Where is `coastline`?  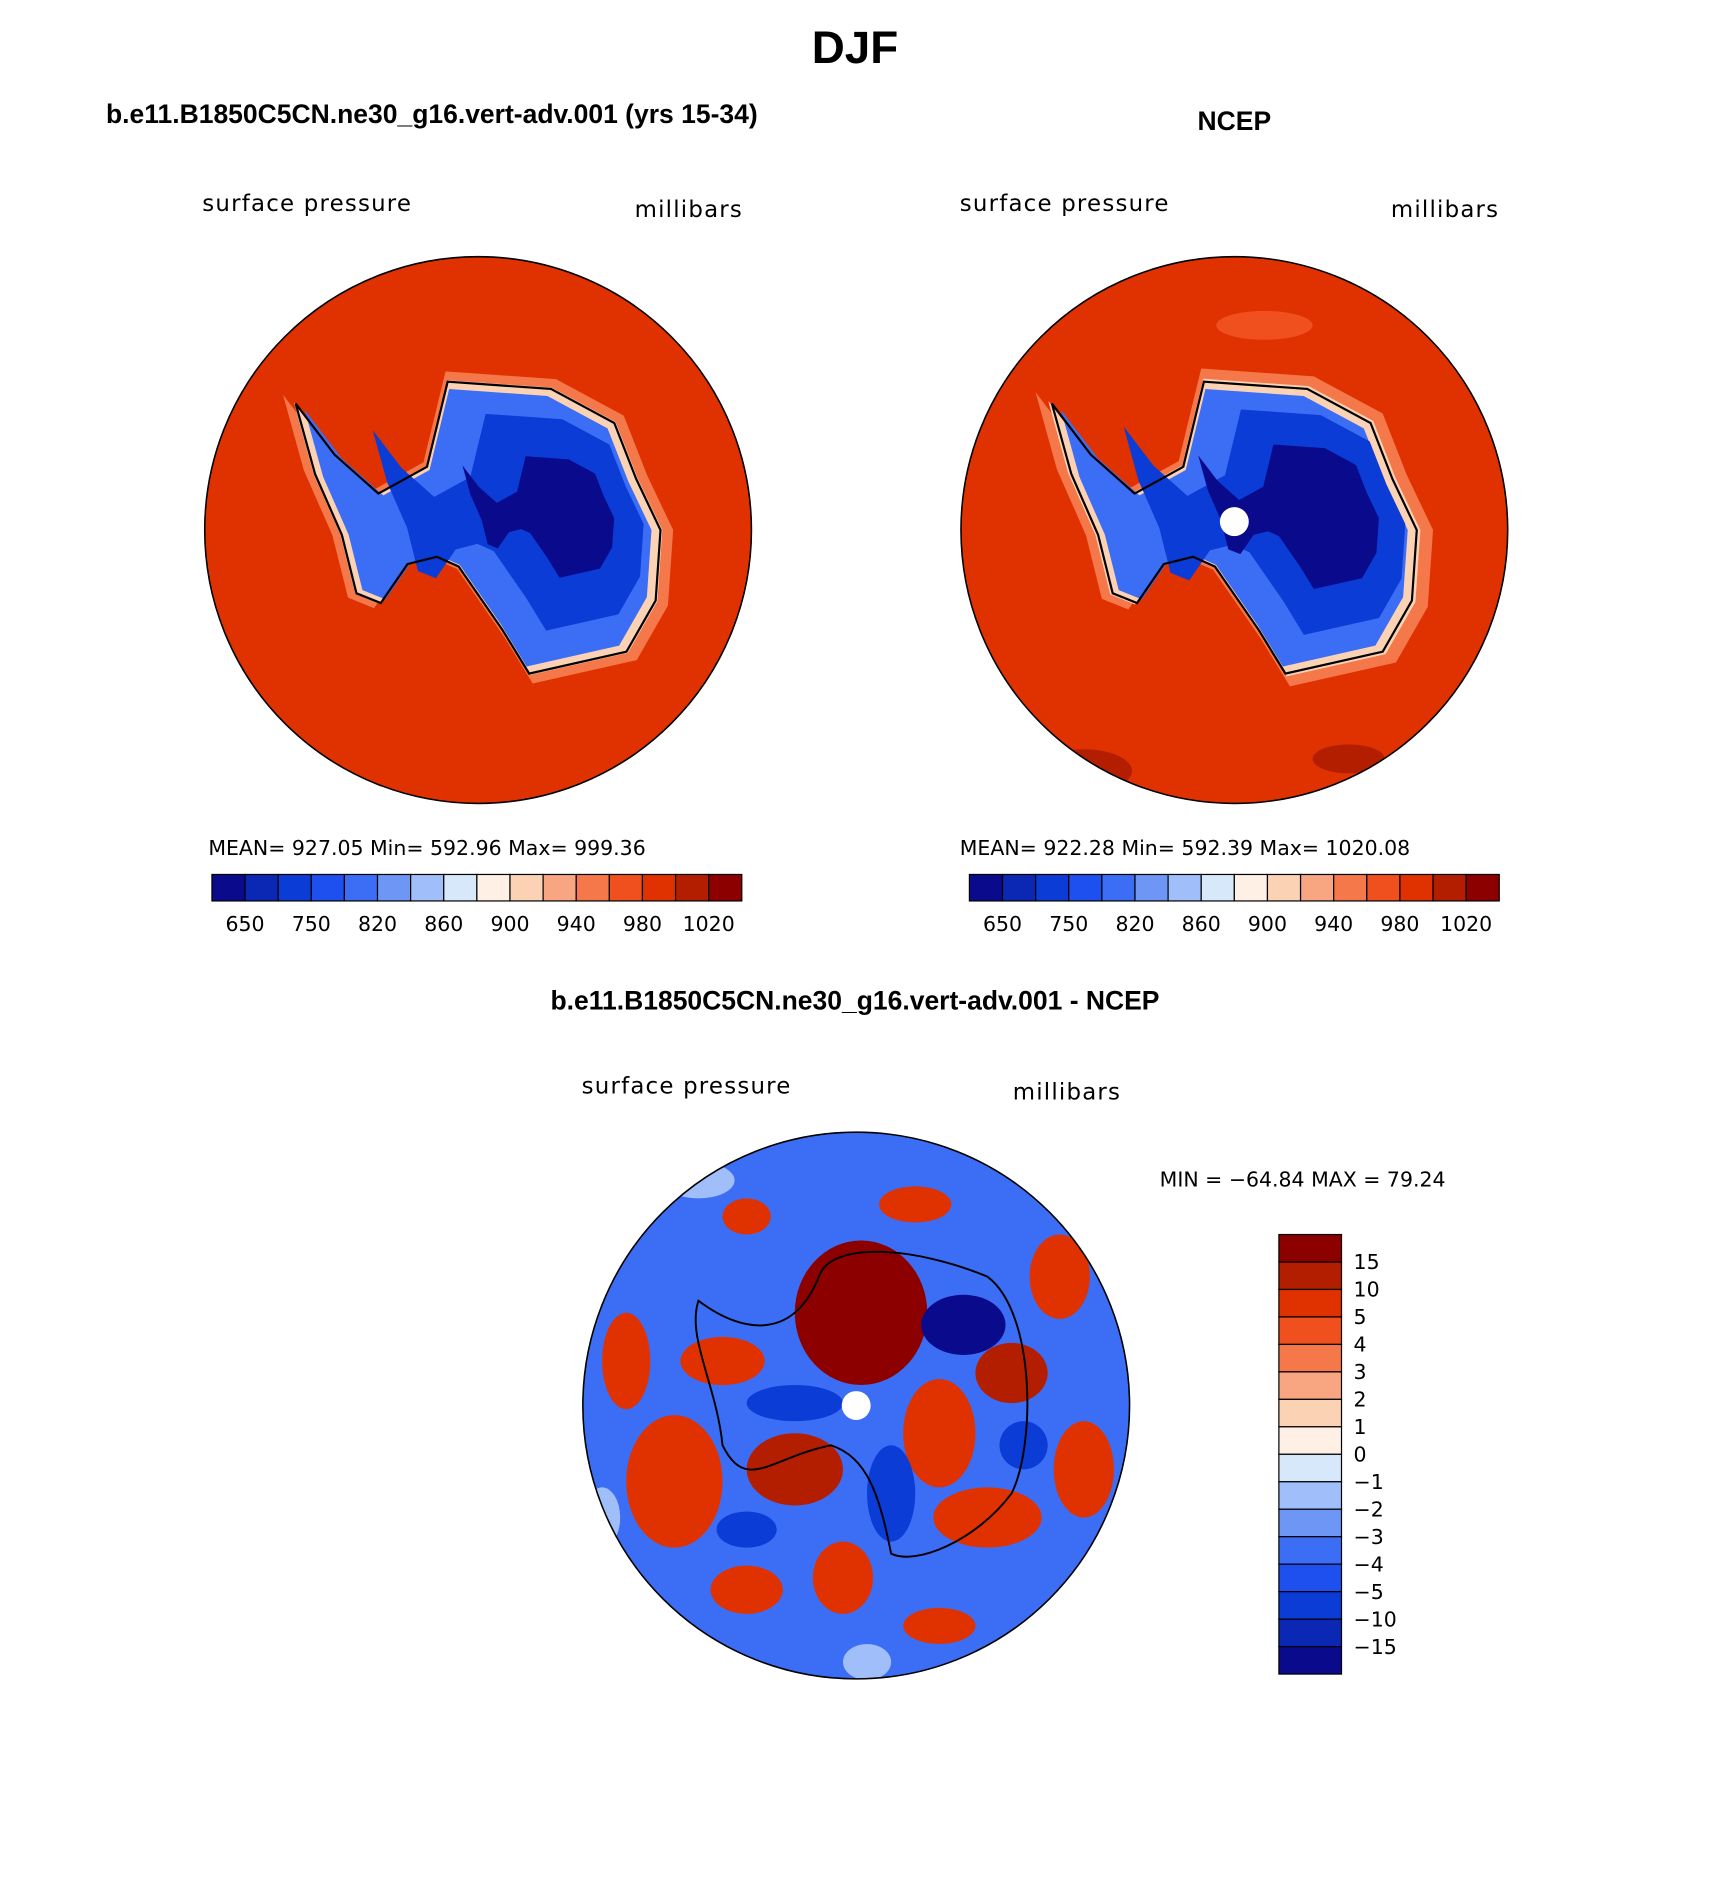
coastline is located at coordinates (861, 1404).